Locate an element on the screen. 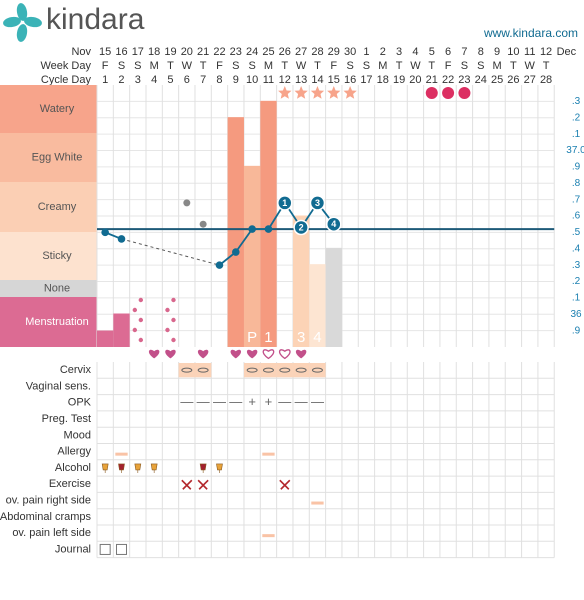 This screenshot has height=600, width=584. y-tick-label: 36 is located at coordinates (576, 314).